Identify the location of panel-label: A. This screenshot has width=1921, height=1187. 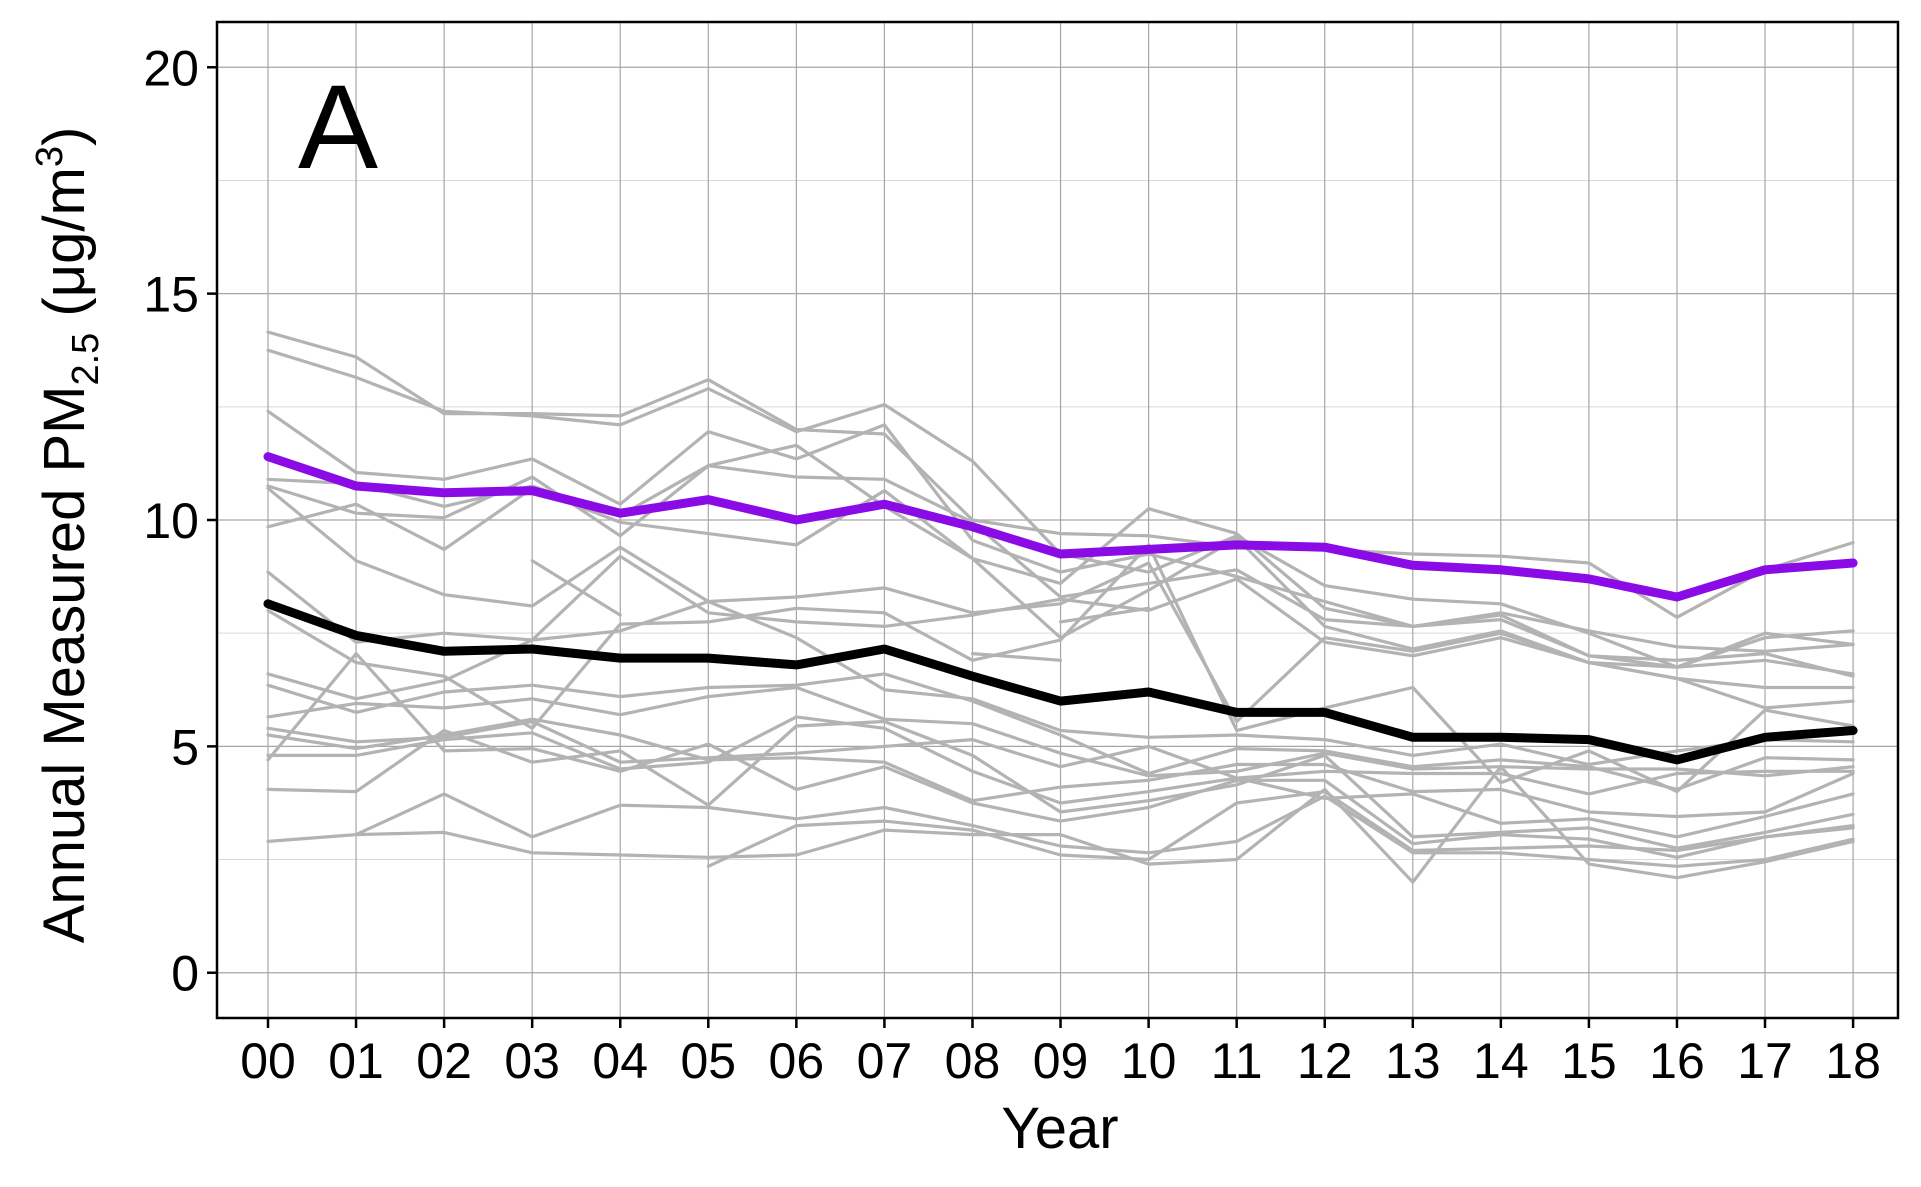
(338, 127).